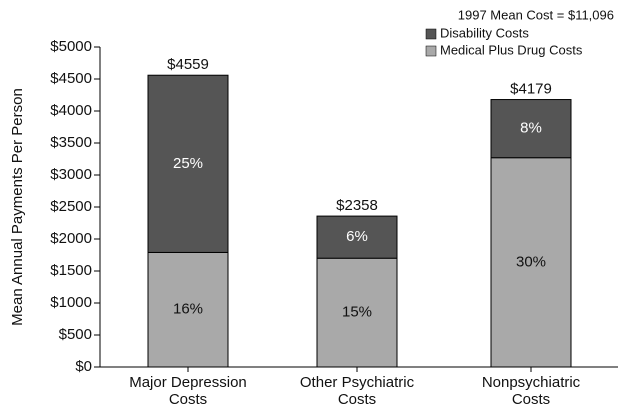 This screenshot has width=618, height=417. What do you see at coordinates (71, 78) in the screenshot?
I see `y-tick-label: $4500` at bounding box center [71, 78].